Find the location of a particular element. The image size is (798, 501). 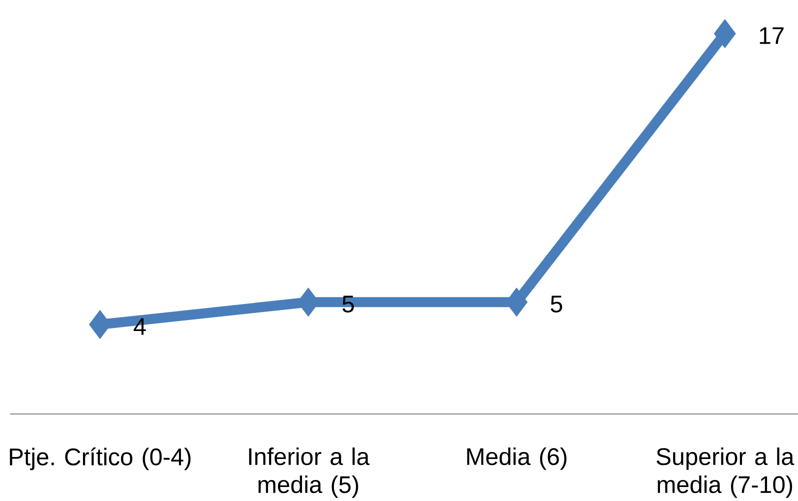

x-tick-label: Superior a la media (7-10) is located at coordinates (725, 473).